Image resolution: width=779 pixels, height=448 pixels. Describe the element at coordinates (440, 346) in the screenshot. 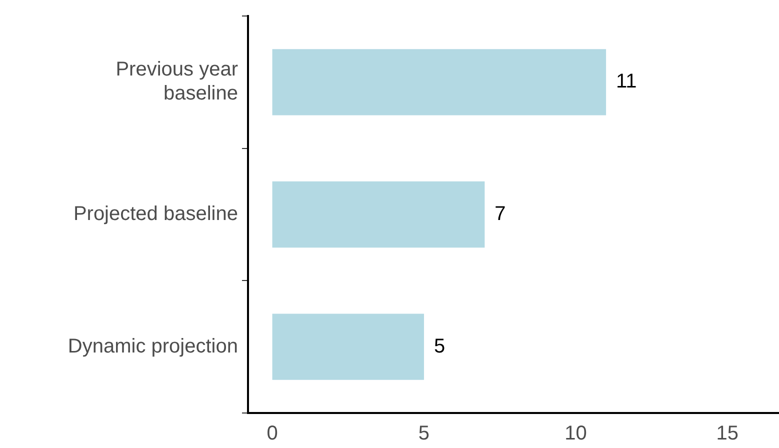

I see `data-label: 5` at that location.